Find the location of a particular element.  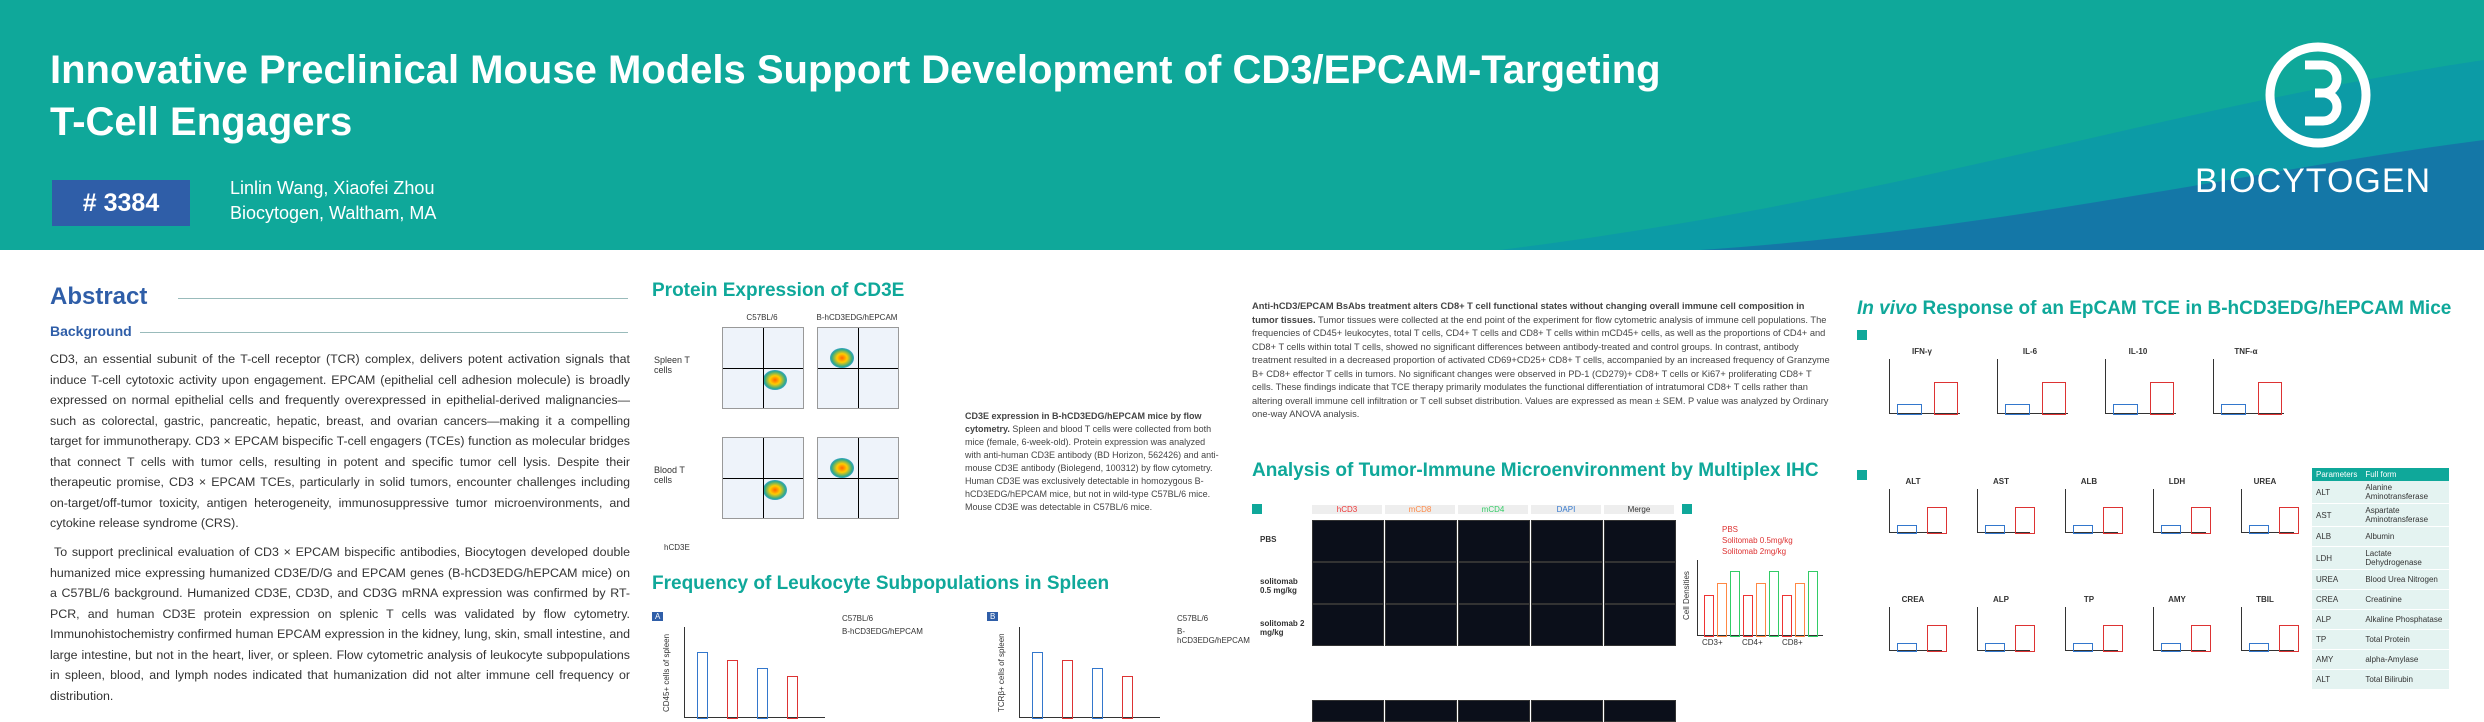

group-label: PBS is located at coordinates (1268, 539).